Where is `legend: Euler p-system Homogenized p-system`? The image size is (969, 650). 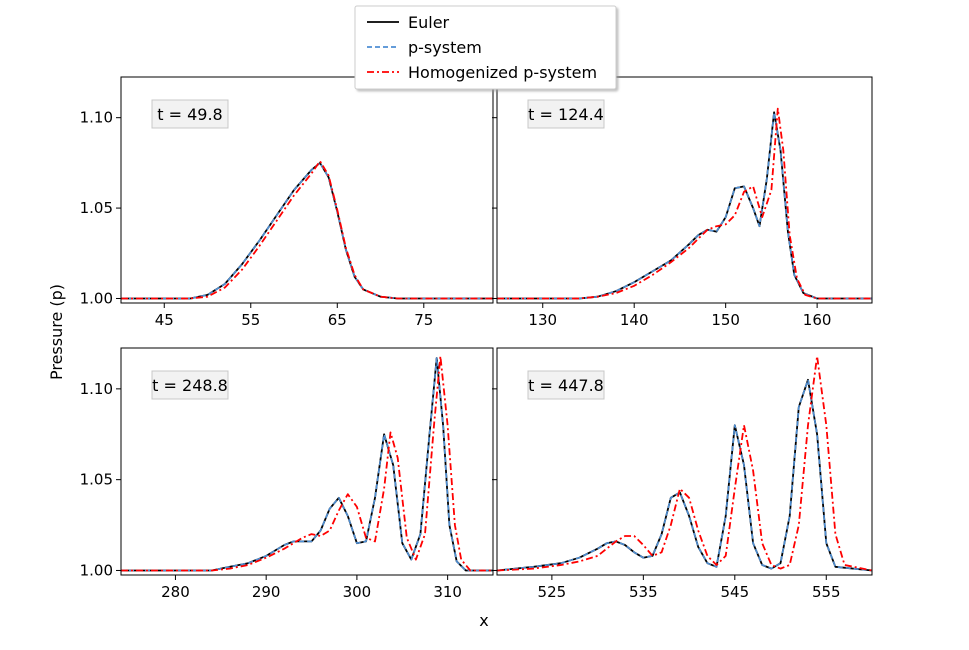
legend: Euler p-system Homogenized p-system is located at coordinates (485, 47).